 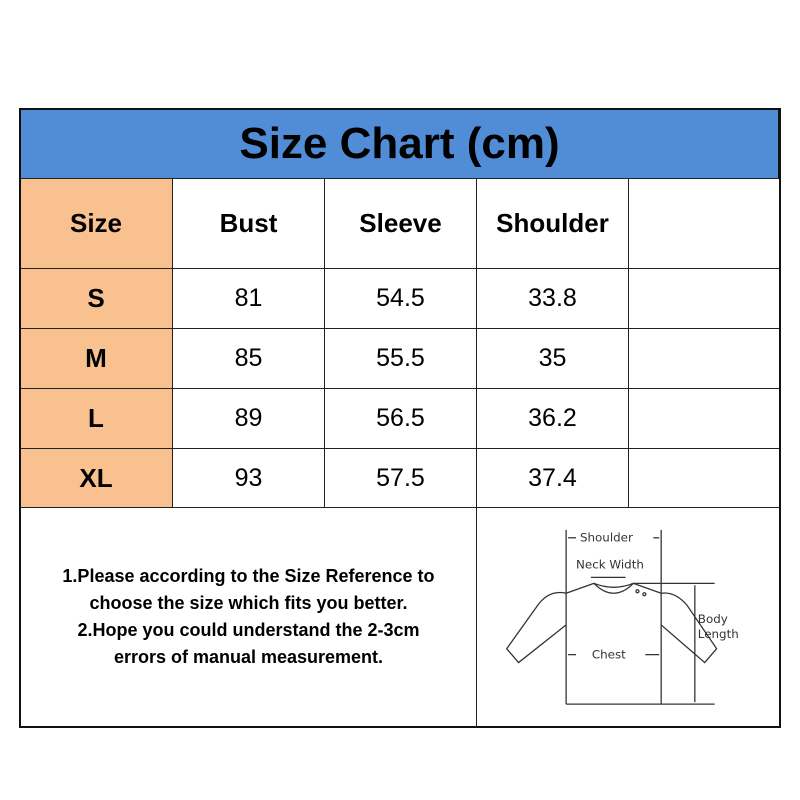 I want to click on header-cell: Shoulder, so click(x=552, y=223).